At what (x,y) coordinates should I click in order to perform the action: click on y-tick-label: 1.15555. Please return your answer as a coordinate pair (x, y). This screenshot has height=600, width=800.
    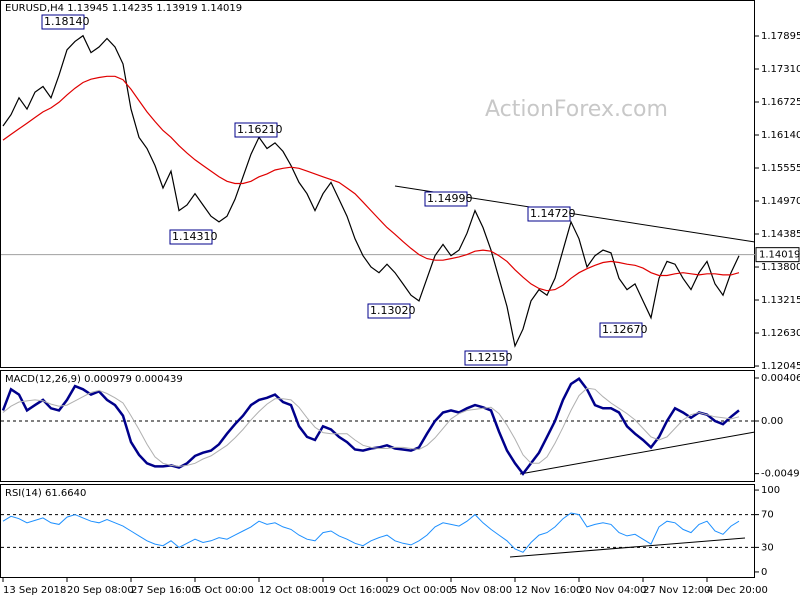
    Looking at the image, I should click on (780, 168).